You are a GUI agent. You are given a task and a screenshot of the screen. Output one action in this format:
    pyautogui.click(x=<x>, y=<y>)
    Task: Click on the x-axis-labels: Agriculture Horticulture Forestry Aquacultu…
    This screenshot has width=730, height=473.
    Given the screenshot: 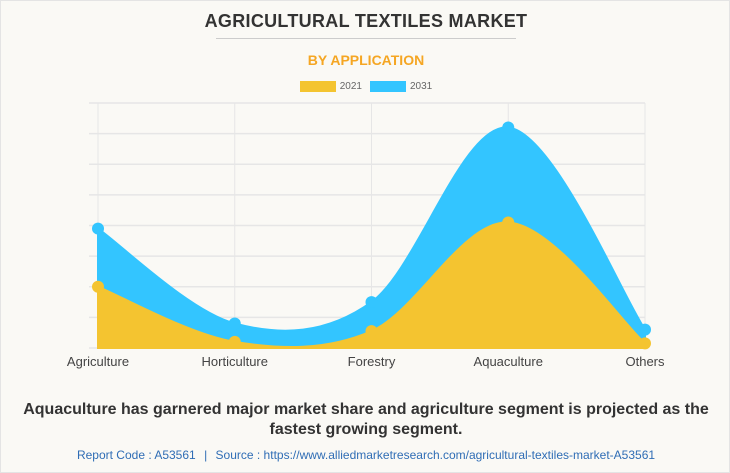 What is the action you would take?
    pyautogui.click(x=366, y=361)
    